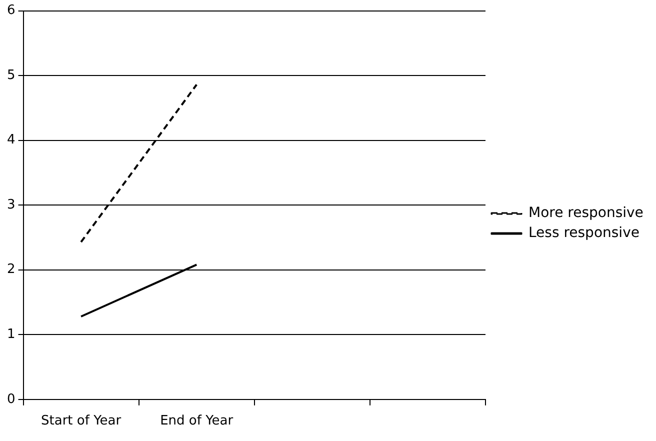  Describe the element at coordinates (11, 140) in the screenshot. I see `y-tick-label: 4` at that location.